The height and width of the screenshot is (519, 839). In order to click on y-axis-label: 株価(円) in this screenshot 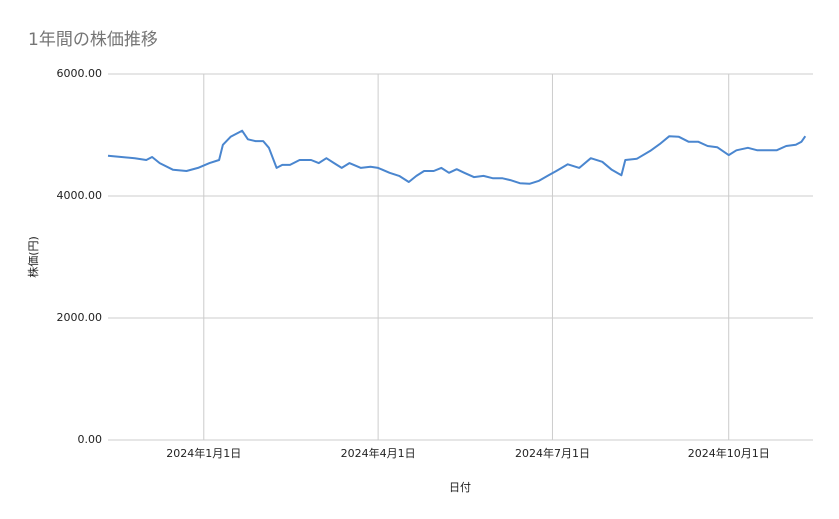, I will do `click(33, 257)`.